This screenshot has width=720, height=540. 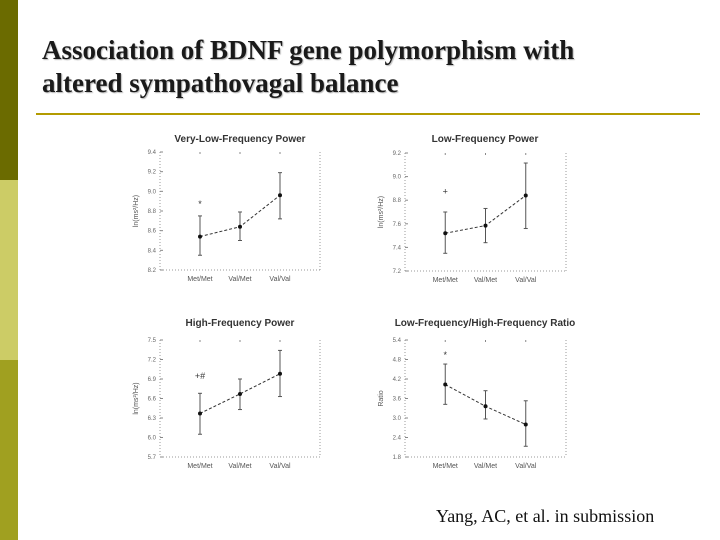 I want to click on y-tick-label: 4.8, so click(x=397, y=361).